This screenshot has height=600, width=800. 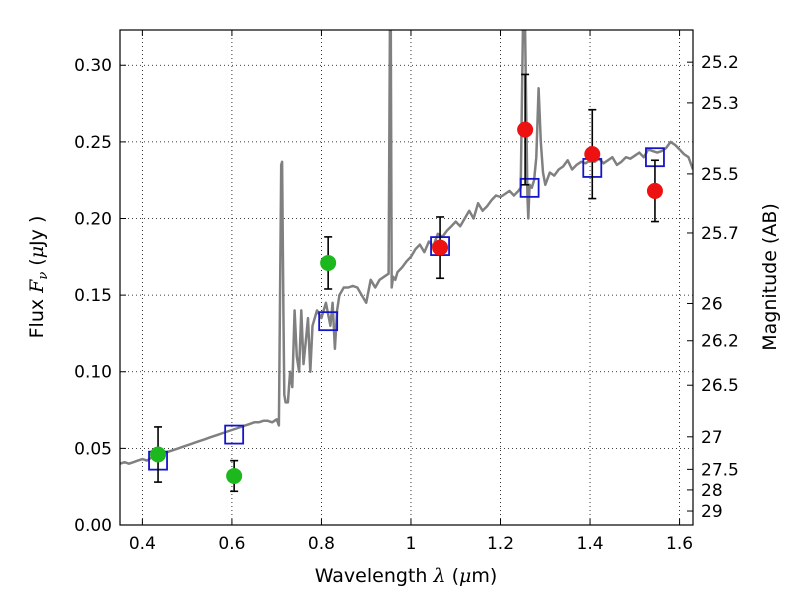 I want to click on y-tick-label: 0.20, so click(x=93, y=219).